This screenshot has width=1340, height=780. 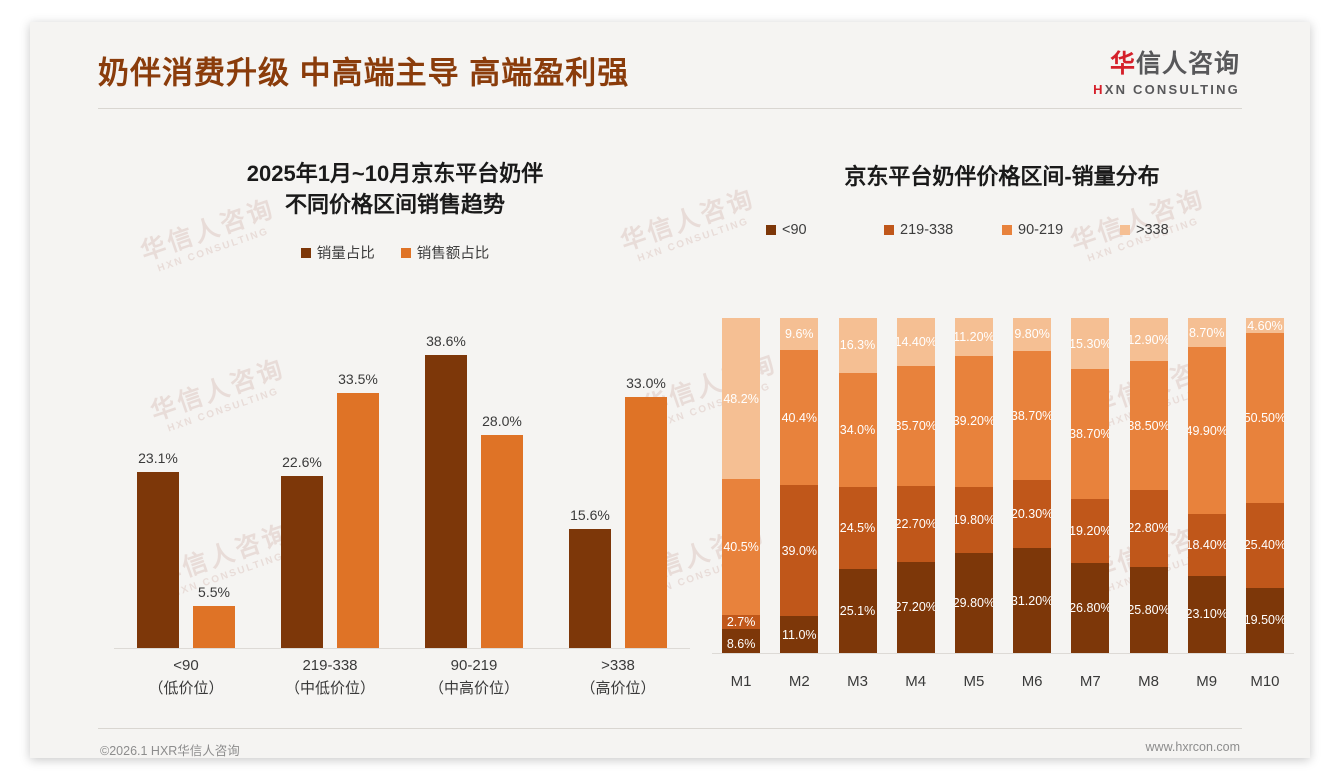 I want to click on stacked-bar: 9.80% 38.70% 20.30% 31.20%, so click(x=1032, y=485).